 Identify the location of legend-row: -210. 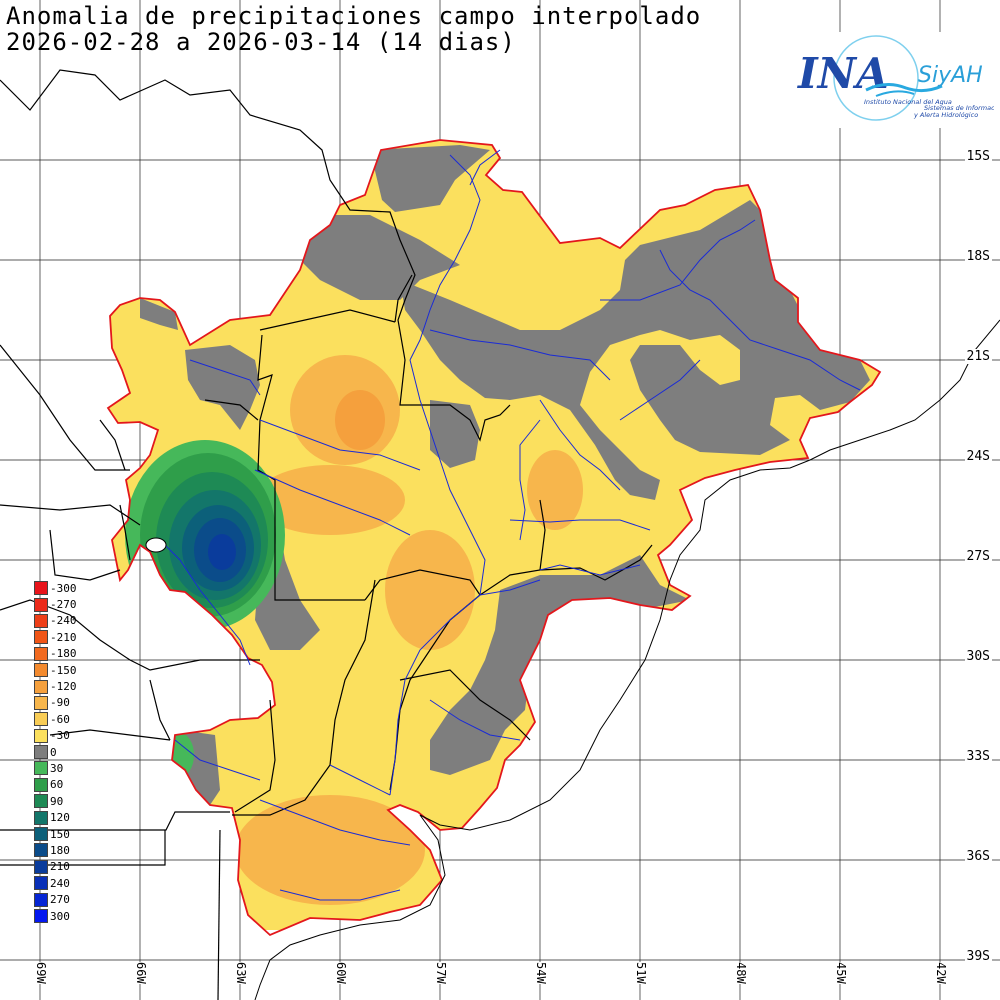
(69, 637).